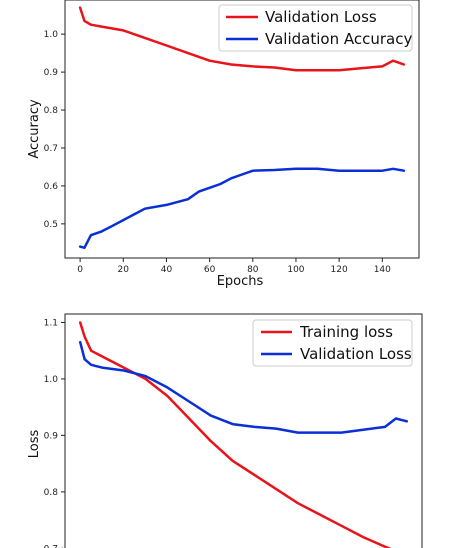 The height and width of the screenshot is (548, 474). I want to click on y-axis-label-2: Loss, so click(34, 444).